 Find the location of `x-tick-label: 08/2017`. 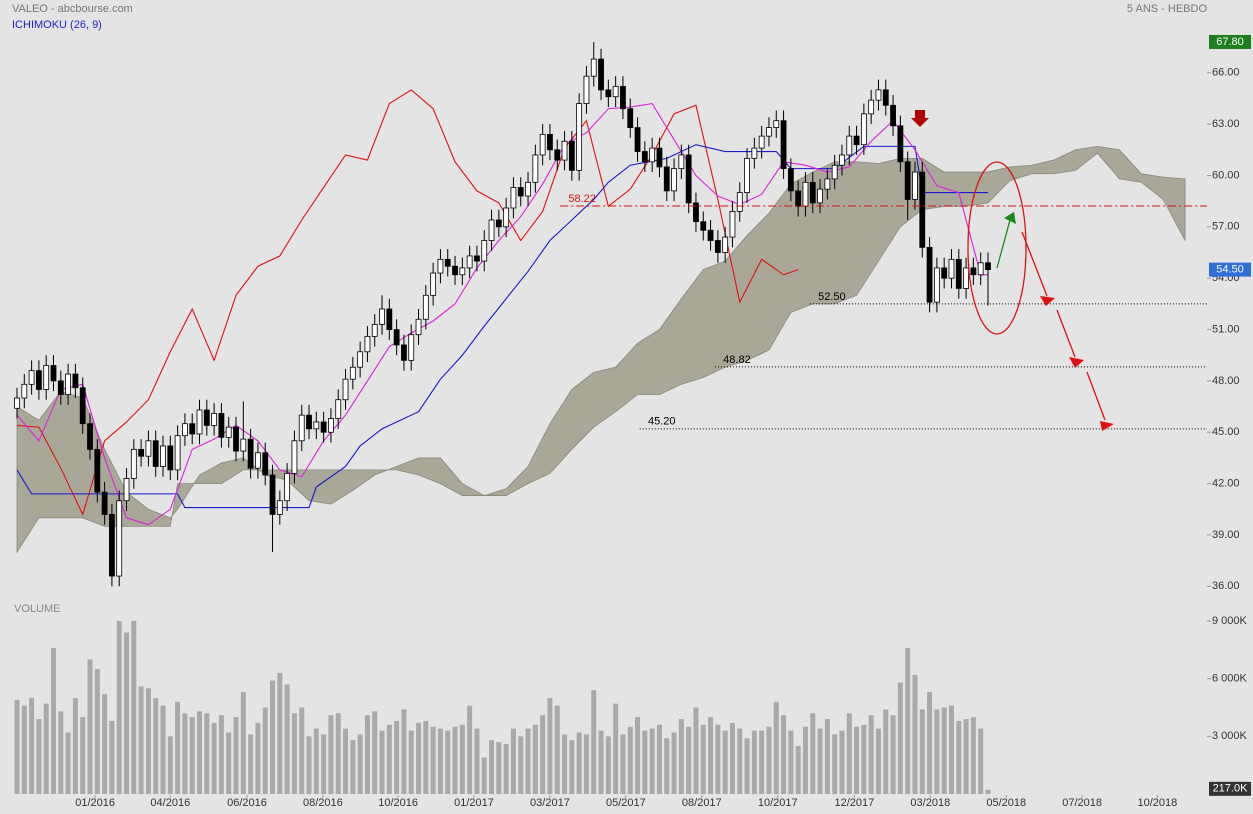

x-tick-label: 08/2017 is located at coordinates (702, 803).